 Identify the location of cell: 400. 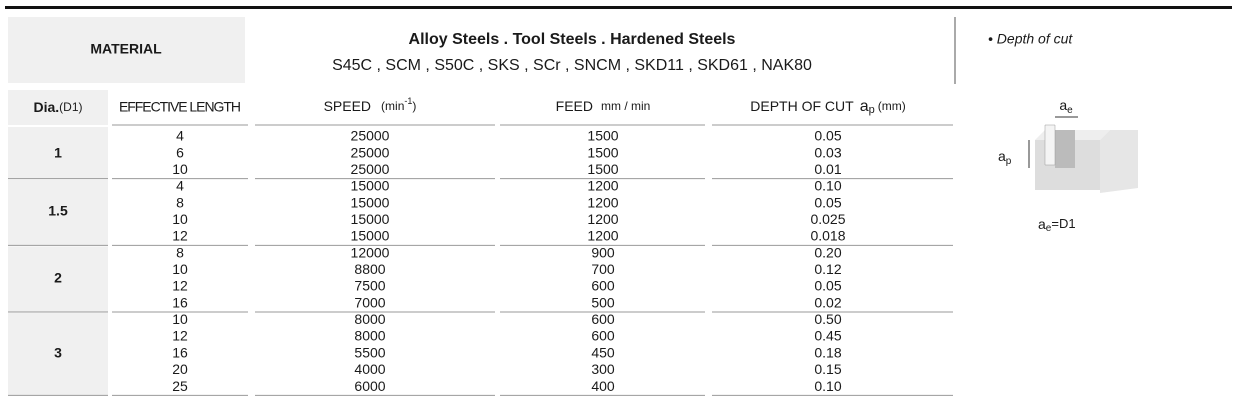
(603, 386).